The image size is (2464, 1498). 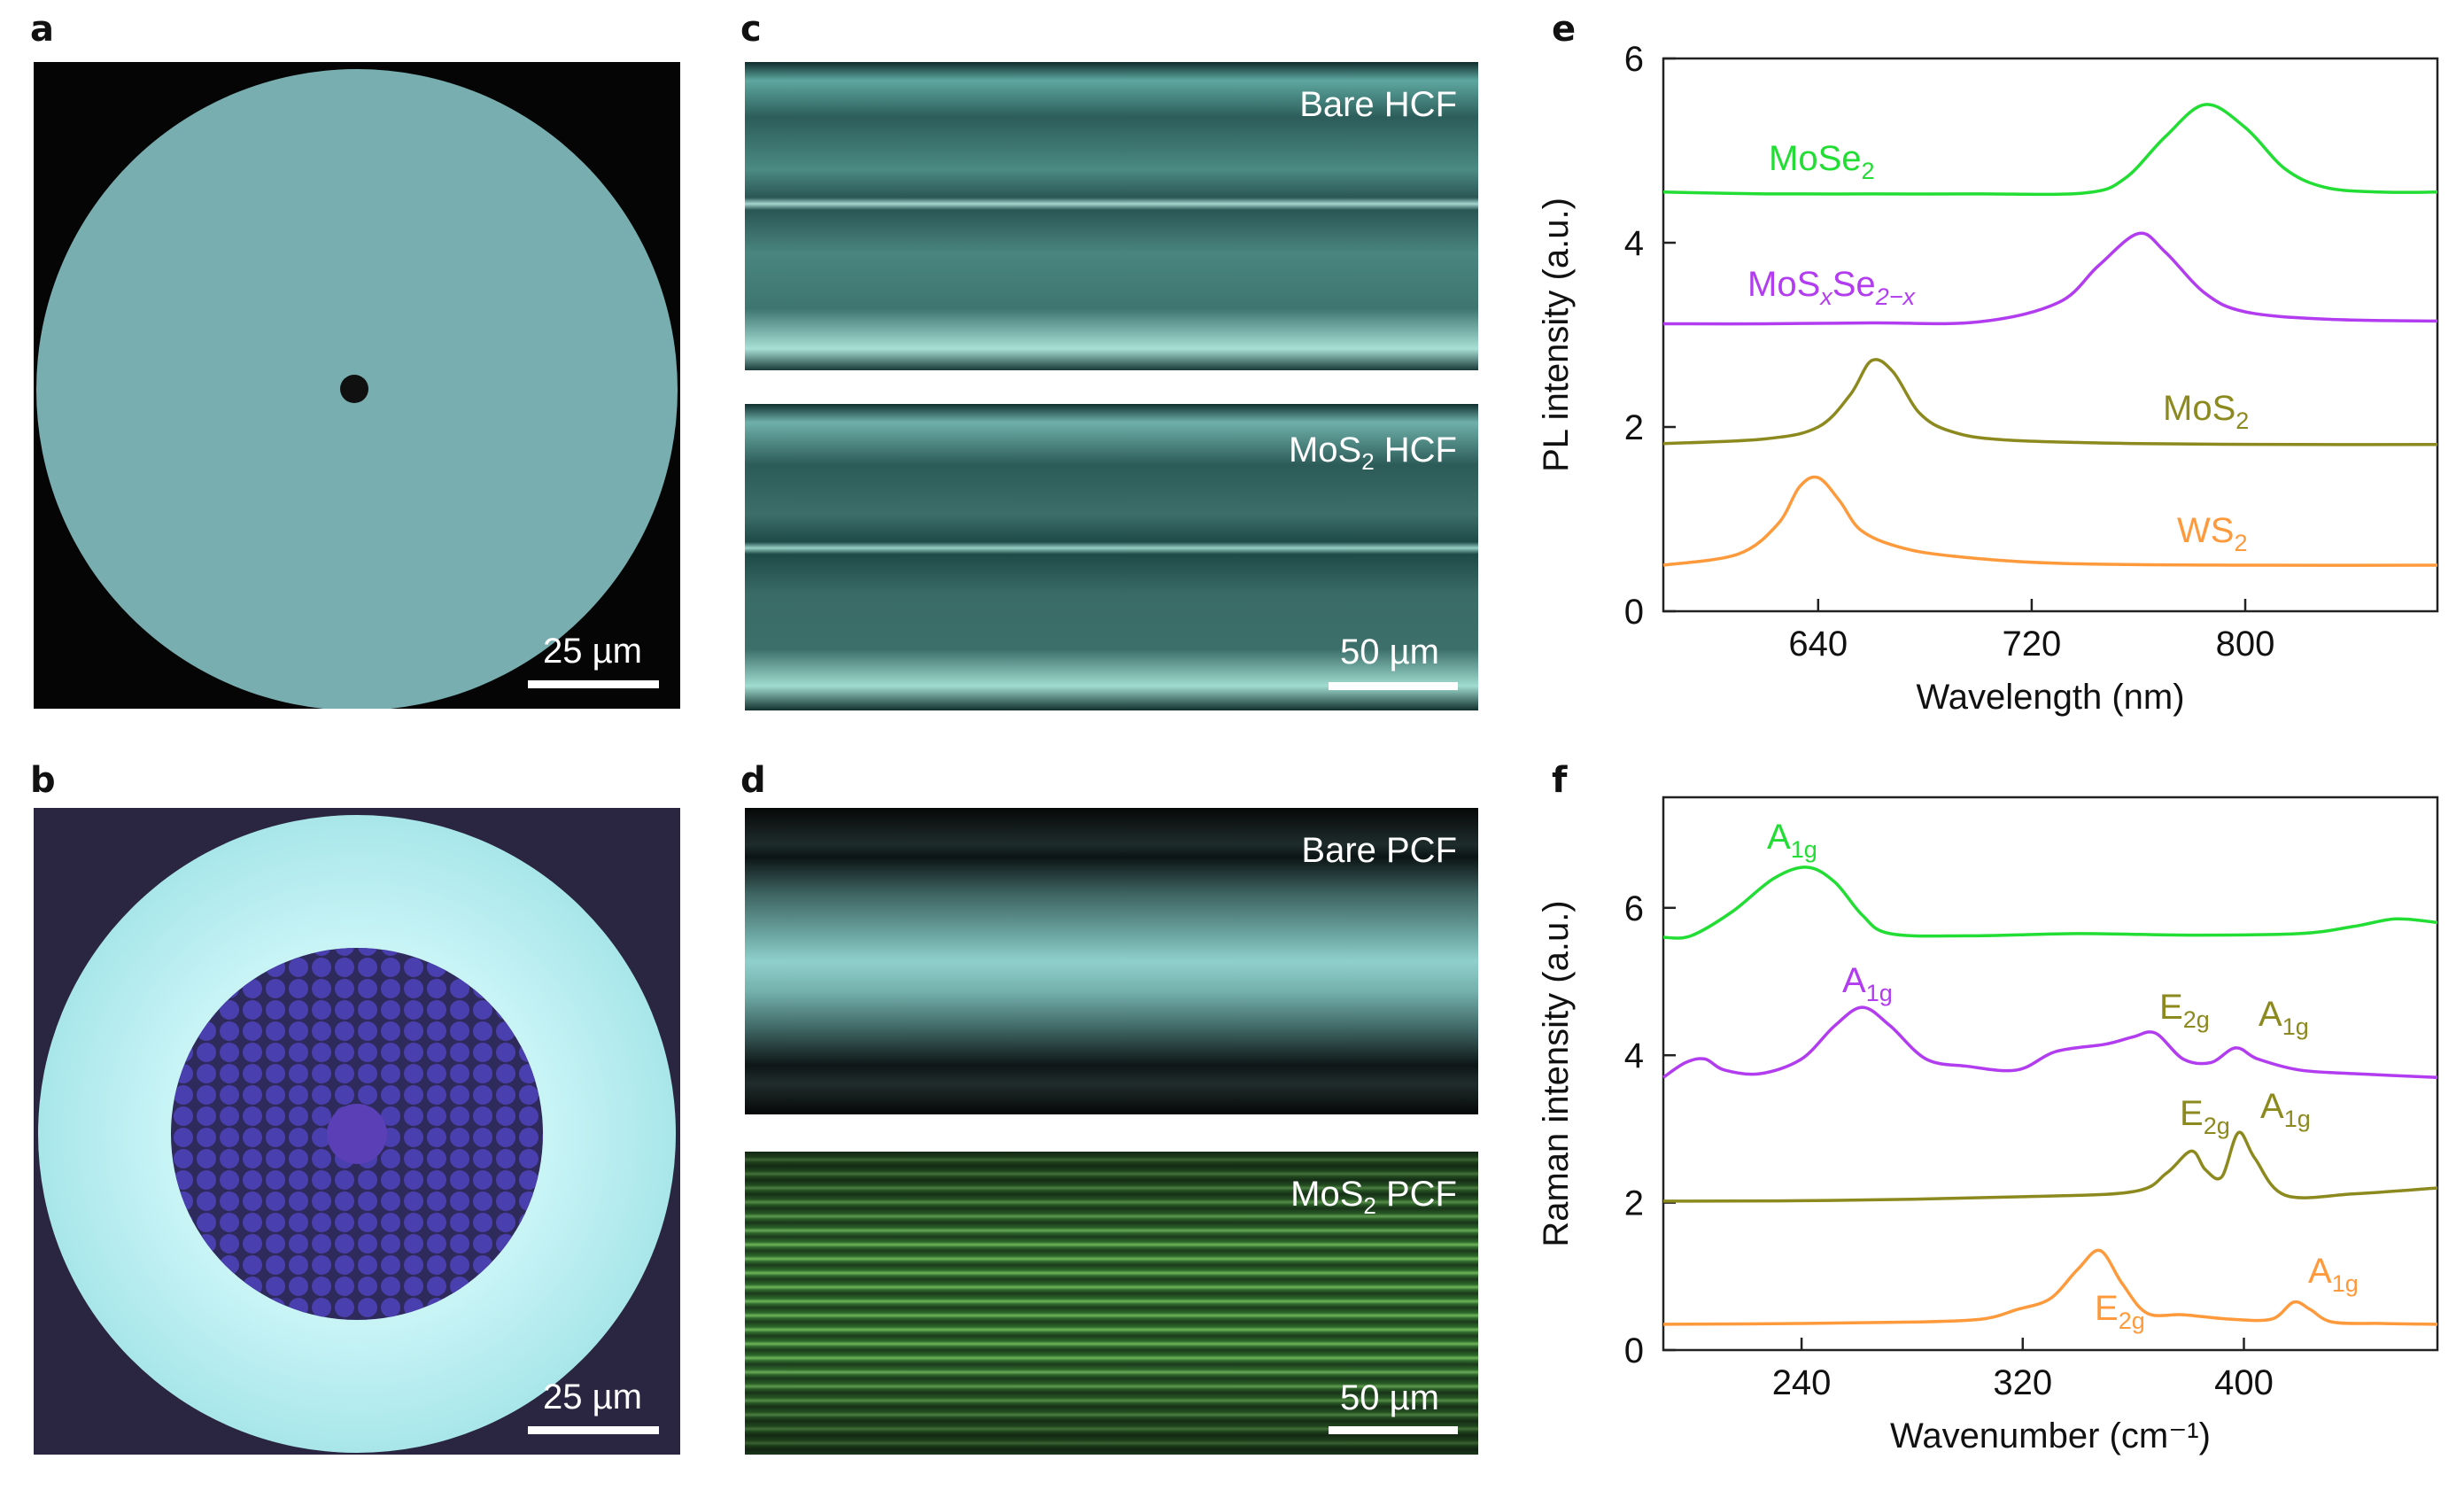 I want to click on chart-e-label-mosxse2x-part-3: 2−x, so click(x=1896, y=296).